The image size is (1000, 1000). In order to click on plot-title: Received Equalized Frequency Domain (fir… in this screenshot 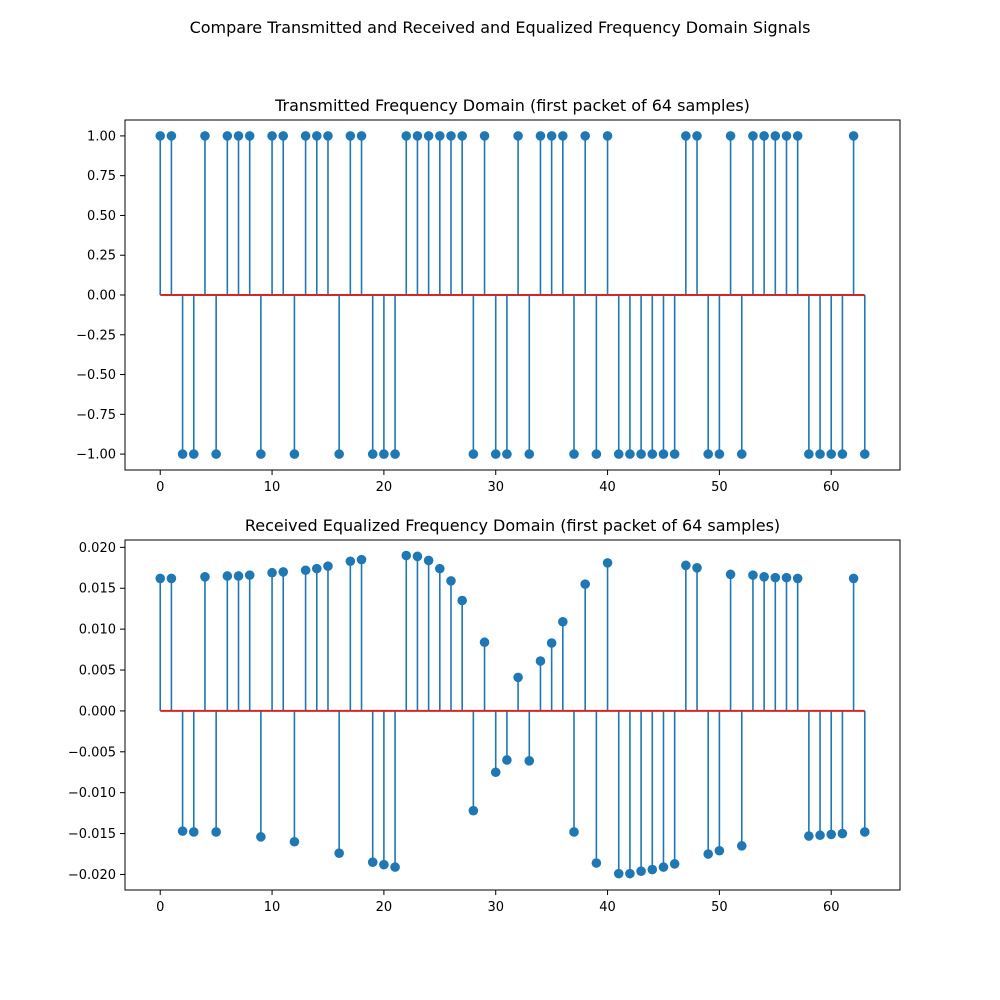, I will do `click(512, 525)`.